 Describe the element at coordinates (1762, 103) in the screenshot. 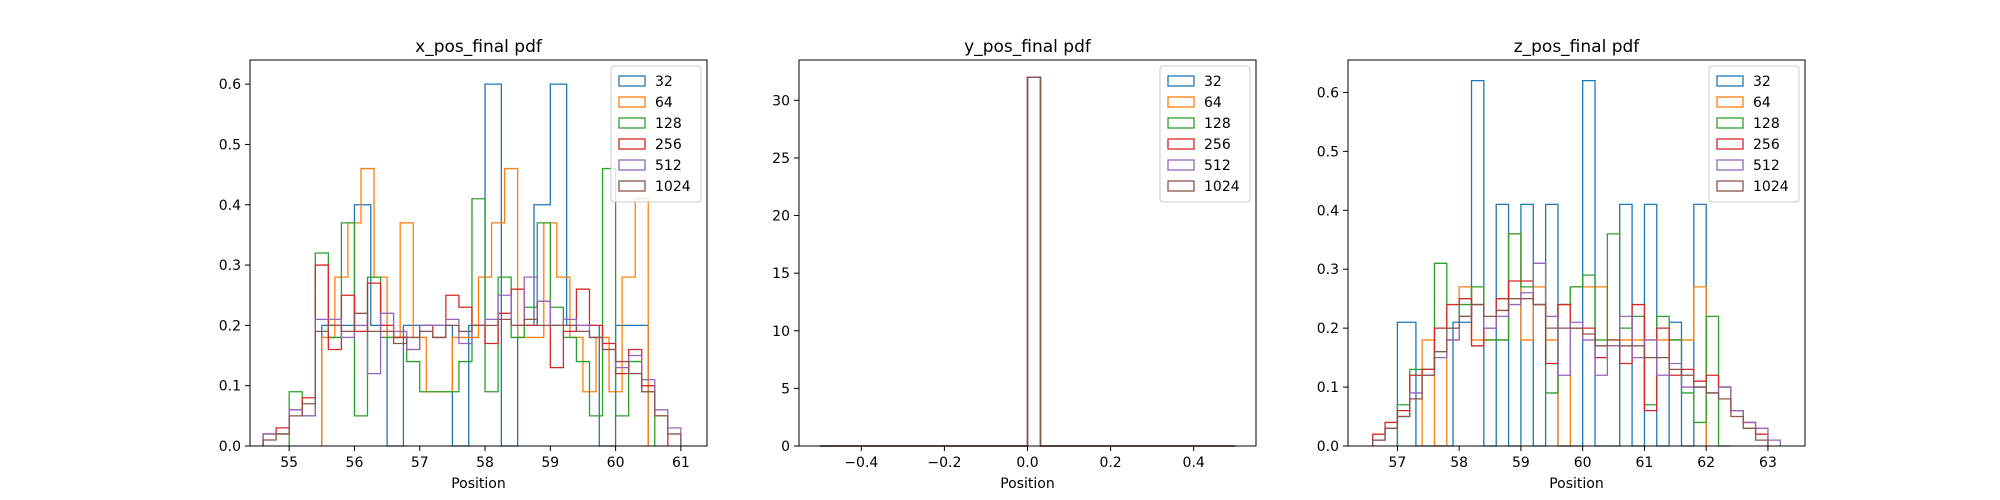

I see `z-pos-final-legend-label-64: 64` at that location.